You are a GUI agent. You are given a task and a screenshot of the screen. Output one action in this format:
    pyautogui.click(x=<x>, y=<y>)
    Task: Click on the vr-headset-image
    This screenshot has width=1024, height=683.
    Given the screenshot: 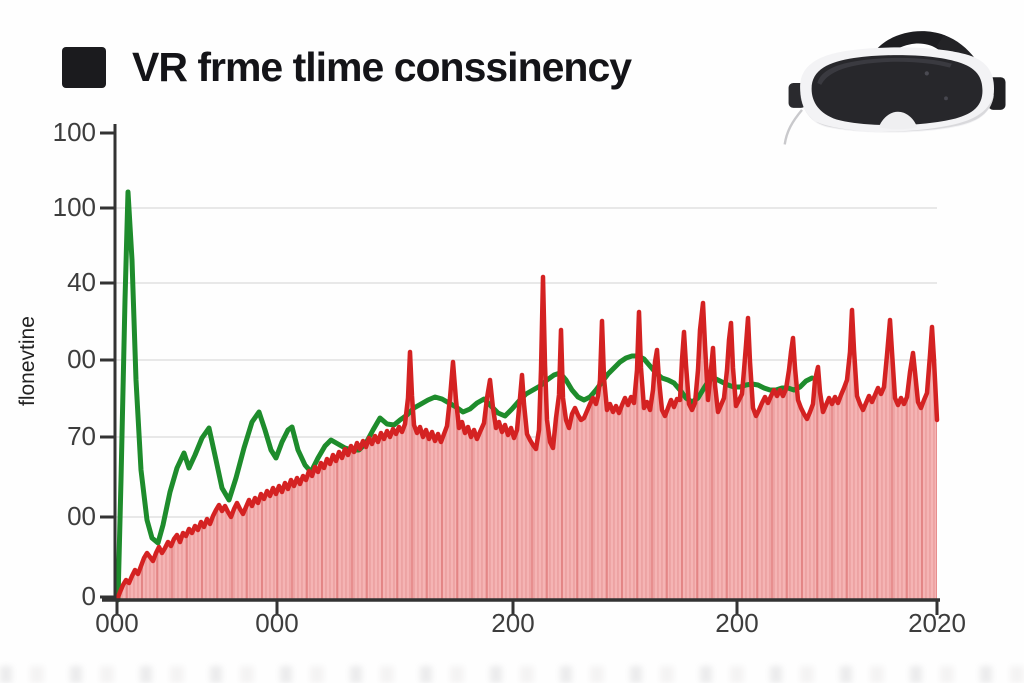 What is the action you would take?
    pyautogui.click(x=894, y=88)
    